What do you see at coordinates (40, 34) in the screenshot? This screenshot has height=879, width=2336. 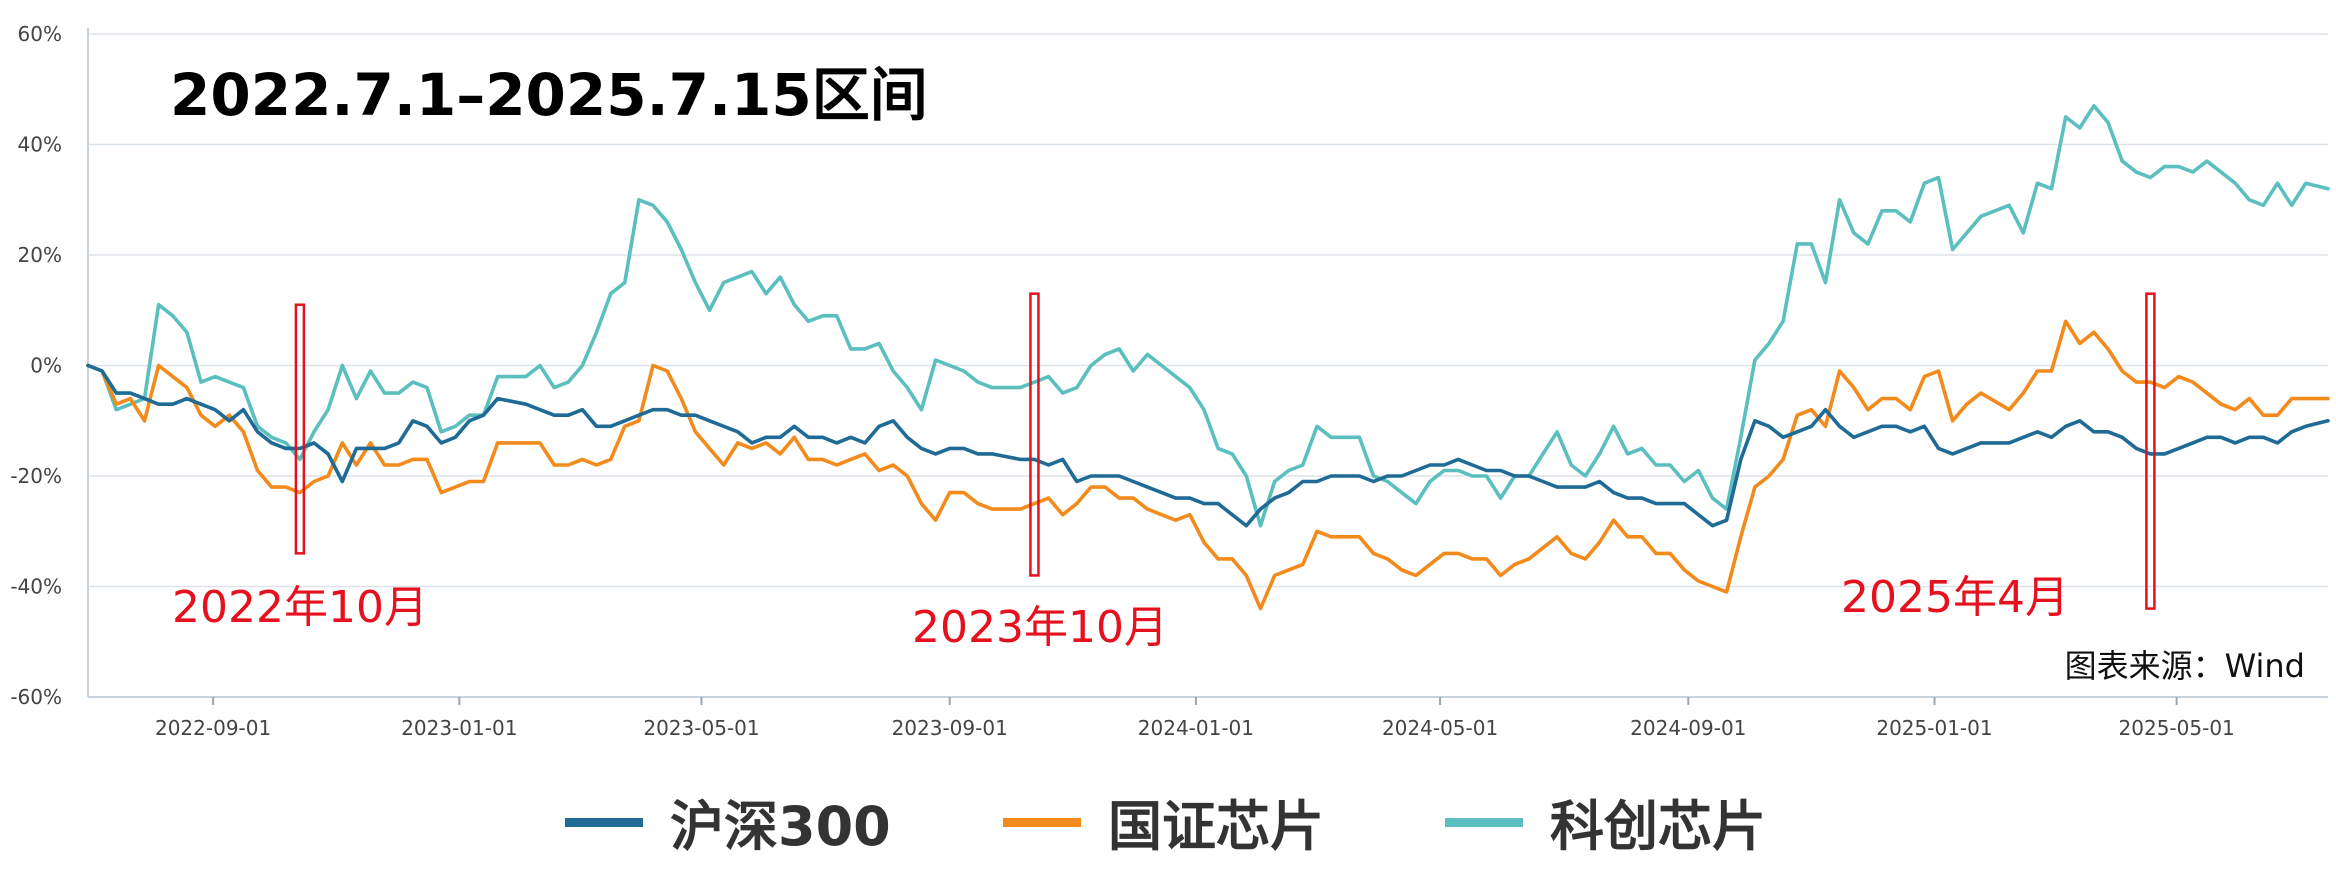 I see `y-tick-label: 60%` at bounding box center [40, 34].